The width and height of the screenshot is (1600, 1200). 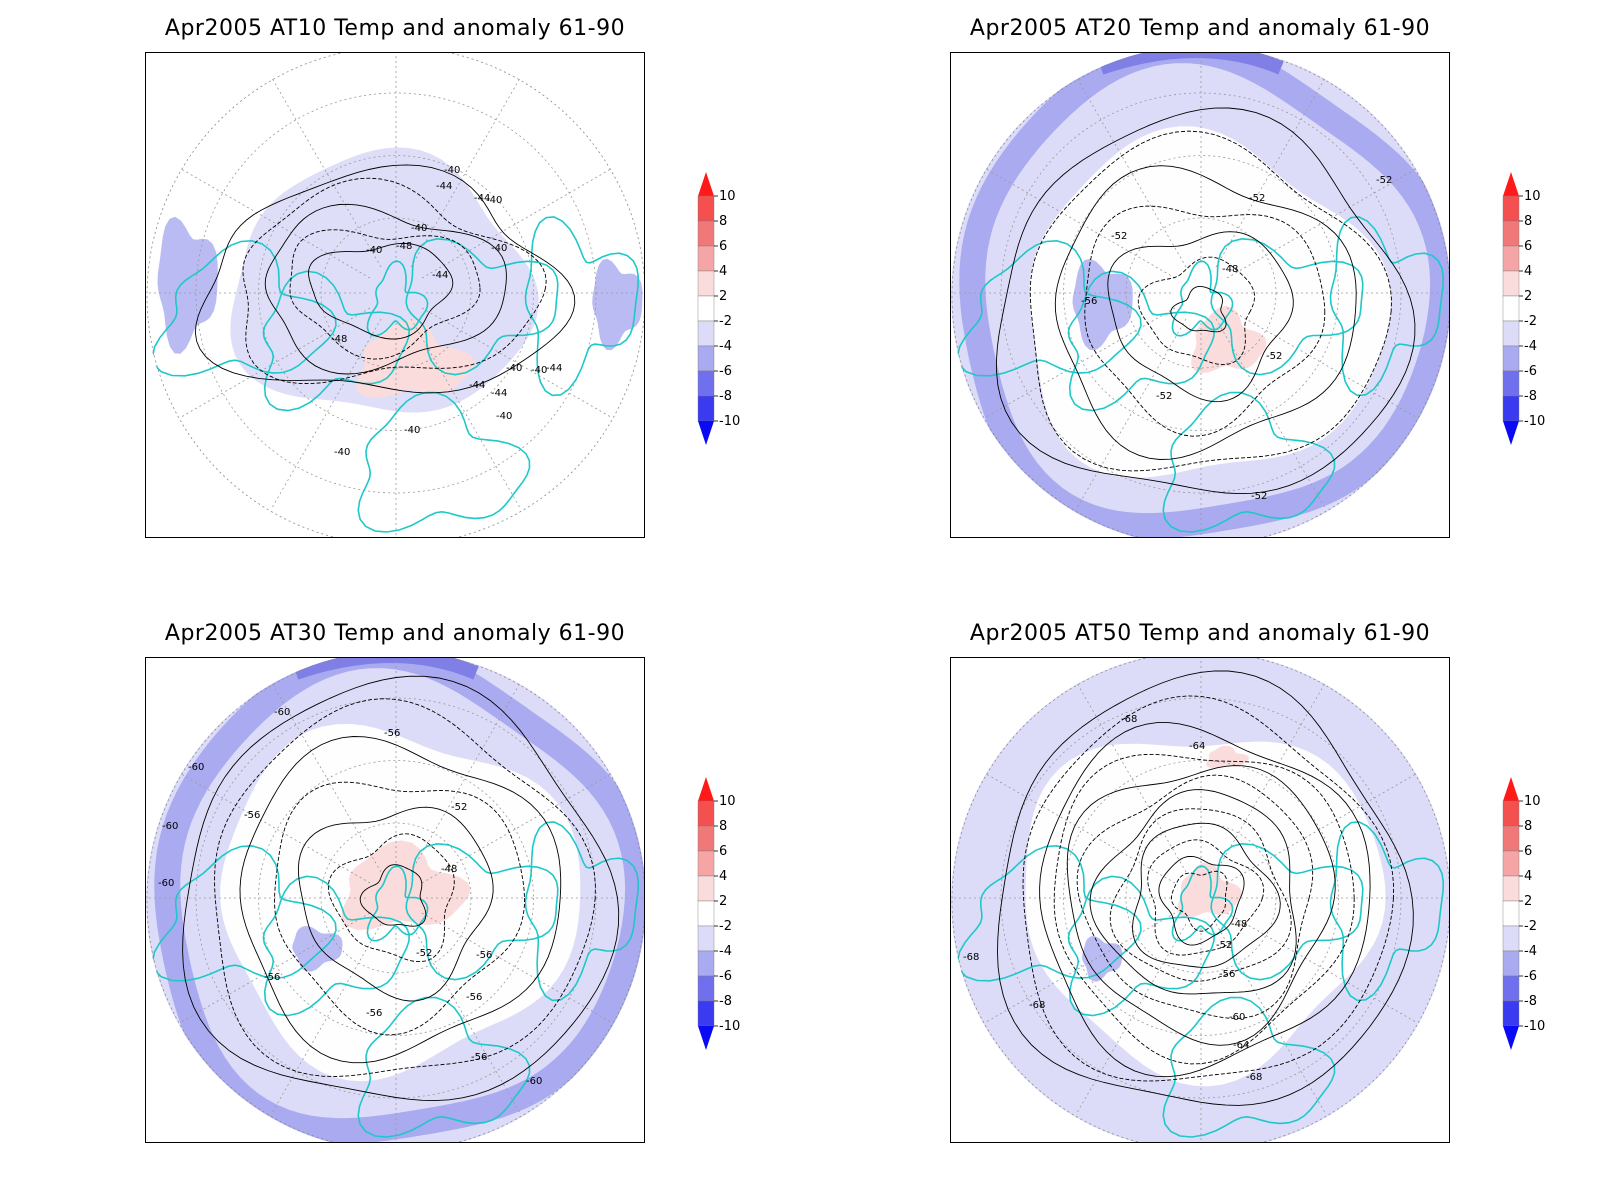 I want to click on contour-label: -68, so click(x=1129, y=719).